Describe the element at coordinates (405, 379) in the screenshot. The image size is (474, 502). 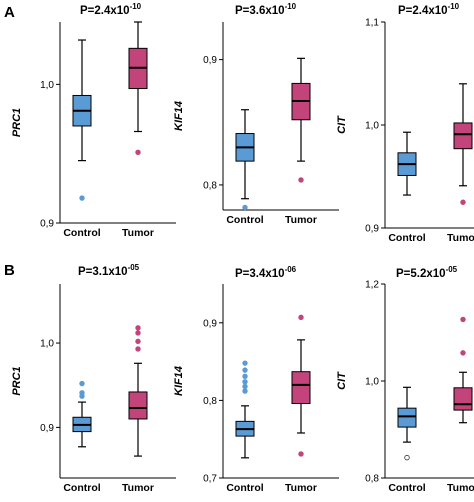
I see `chart-6: P=5.2x10-05 CIT 0,8 1,0 1,2 Control Tumor` at that location.